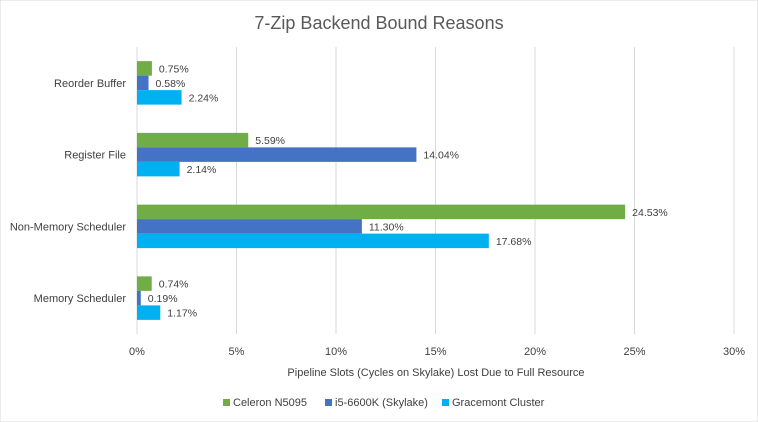 Image resolution: width=758 pixels, height=422 pixels. What do you see at coordinates (163, 299) in the screenshot?
I see `data-label: 0.19%` at bounding box center [163, 299].